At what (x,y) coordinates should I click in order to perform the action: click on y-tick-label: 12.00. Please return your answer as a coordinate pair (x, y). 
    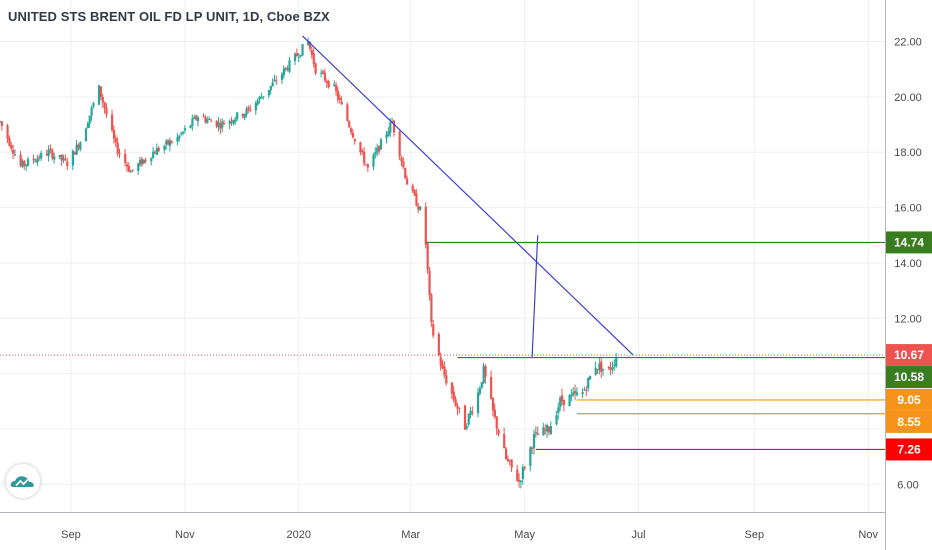
    Looking at the image, I should click on (908, 319).